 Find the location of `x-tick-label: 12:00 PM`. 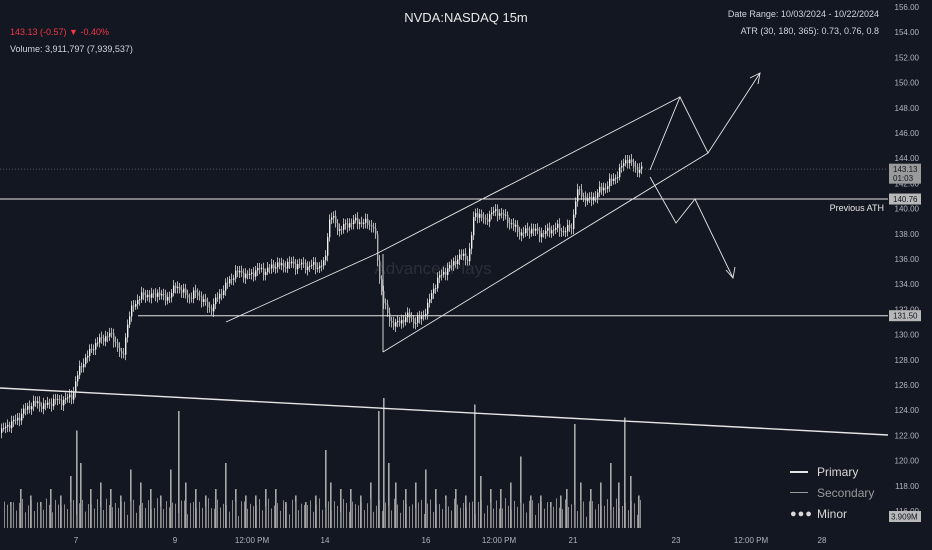

x-tick-label: 12:00 PM is located at coordinates (751, 540).